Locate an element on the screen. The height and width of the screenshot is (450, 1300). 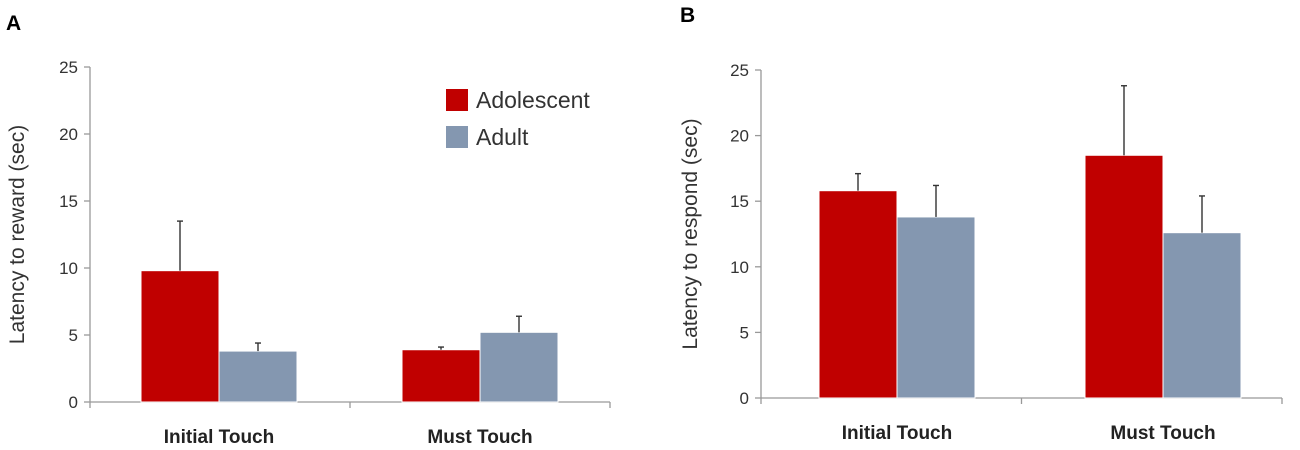
panel-letter: A is located at coordinates (13, 23).